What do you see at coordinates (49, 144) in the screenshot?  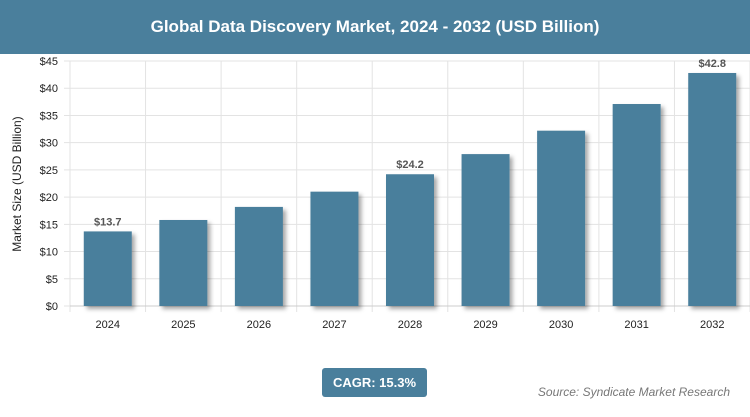 I see `y-tick-label: $30` at bounding box center [49, 144].